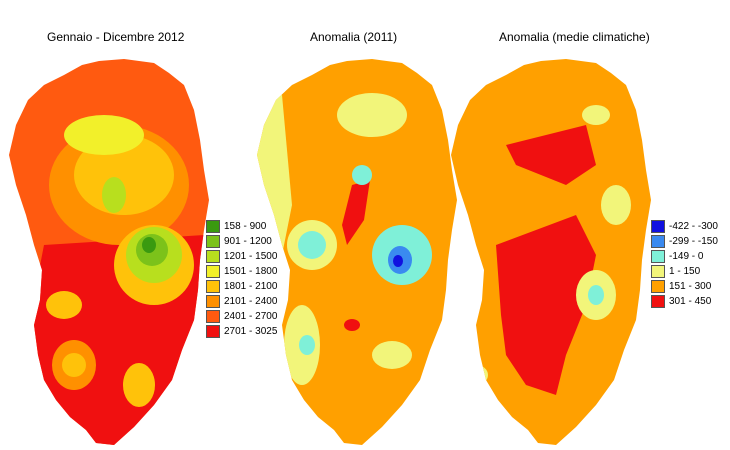 The image size is (730, 450). Describe the element at coordinates (251, 316) in the screenshot. I see `legend-label: 2401 - 2700` at that location.